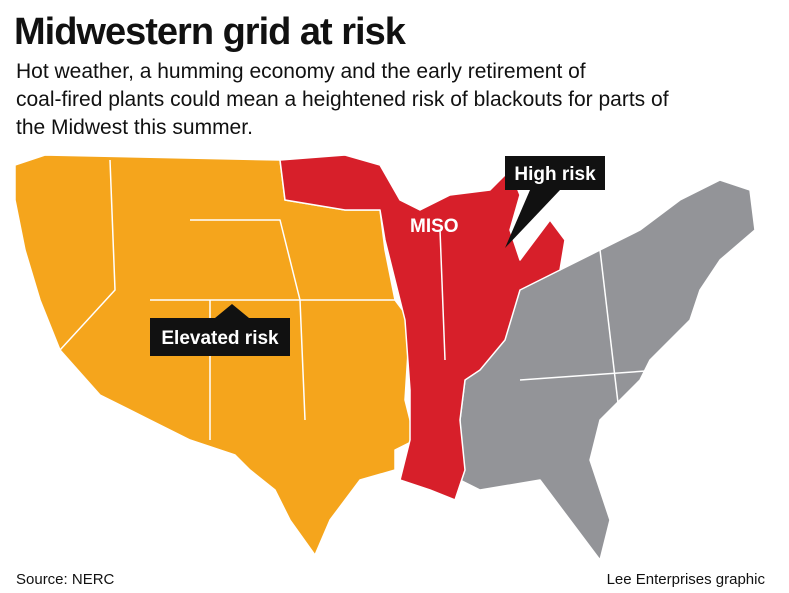 The image size is (789, 593). Describe the element at coordinates (555, 174) in the screenshot. I see `callout-label: High risk` at that location.